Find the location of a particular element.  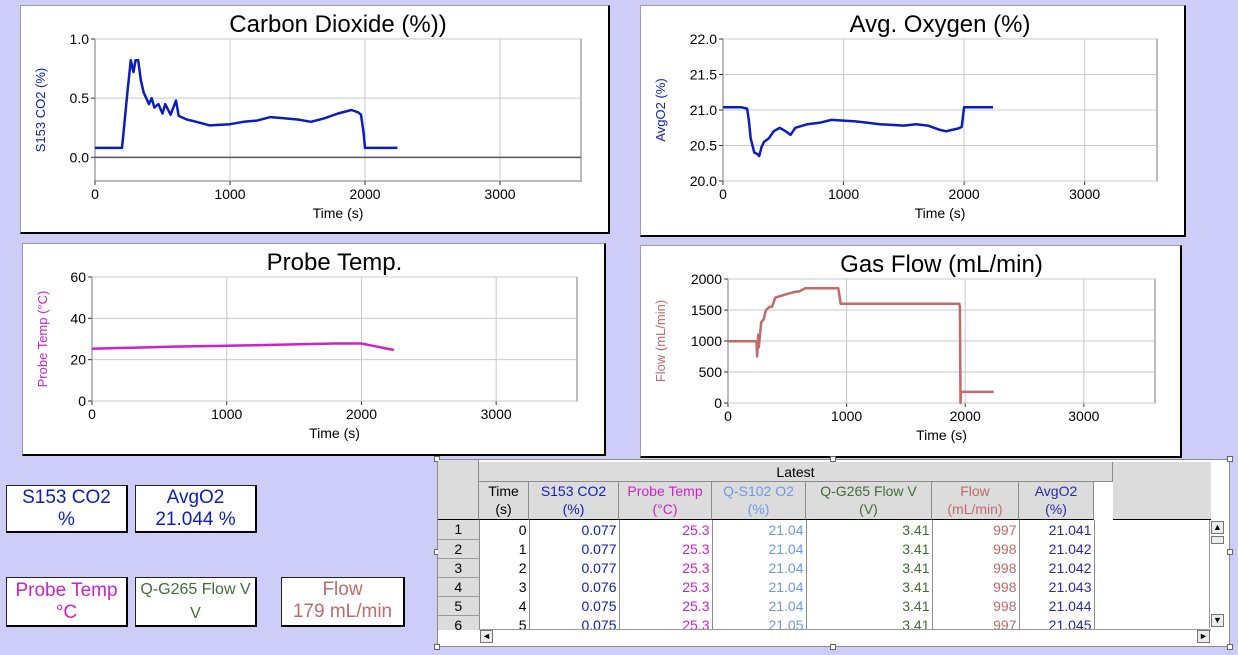

scroll-down-icon: ▼ is located at coordinates (1217, 620).